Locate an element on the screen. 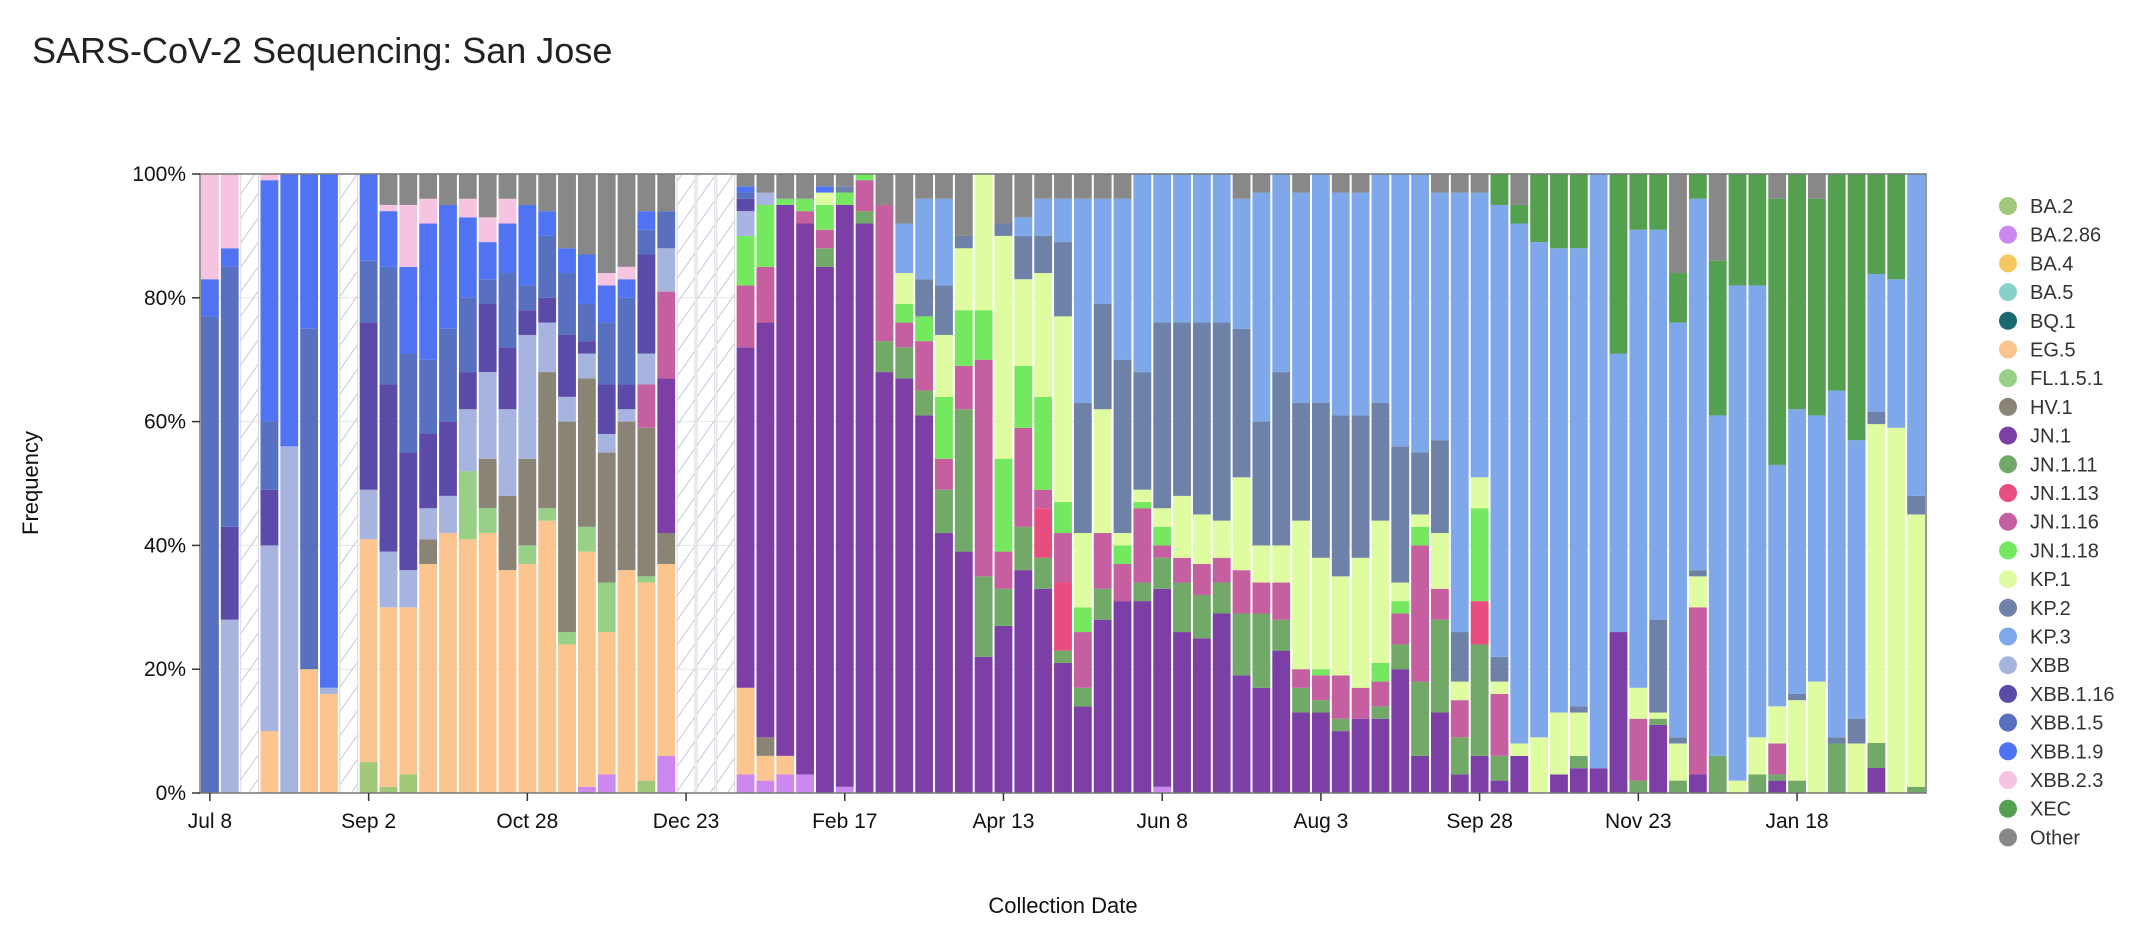 Image resolution: width=2138 pixels, height=930 pixels. legend-item-xbb-2-3: XBB.2.3 is located at coordinates (2051, 781).